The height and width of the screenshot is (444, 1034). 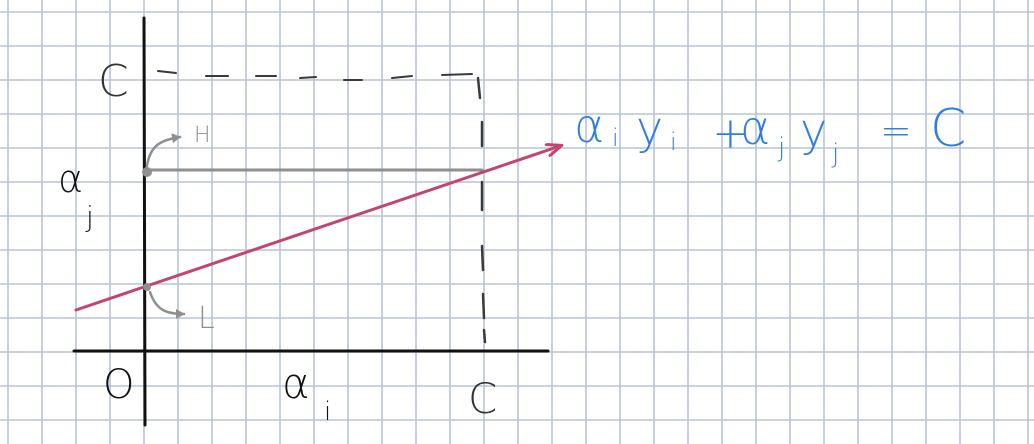 What do you see at coordinates (202, 135) in the screenshot?
I see `upper-bound-label: H` at bounding box center [202, 135].